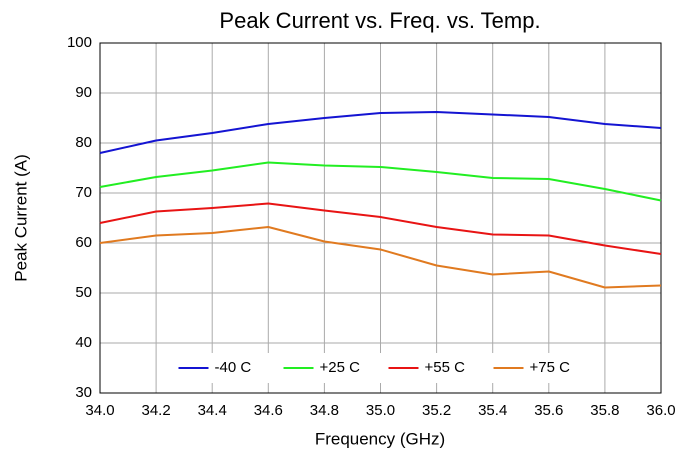 Image resolution: width=684 pixels, height=457 pixels. Describe the element at coordinates (83, 142) in the screenshot. I see `y-tick-label: 80` at that location.